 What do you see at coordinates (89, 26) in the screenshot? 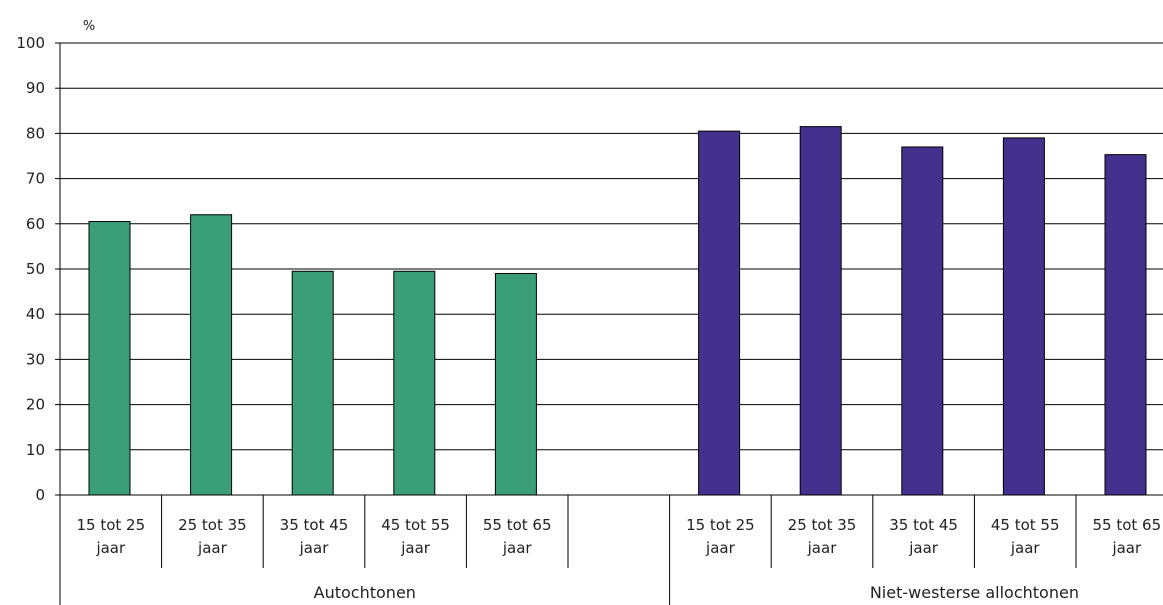
I see `y-unit-label: %` at bounding box center [89, 26].